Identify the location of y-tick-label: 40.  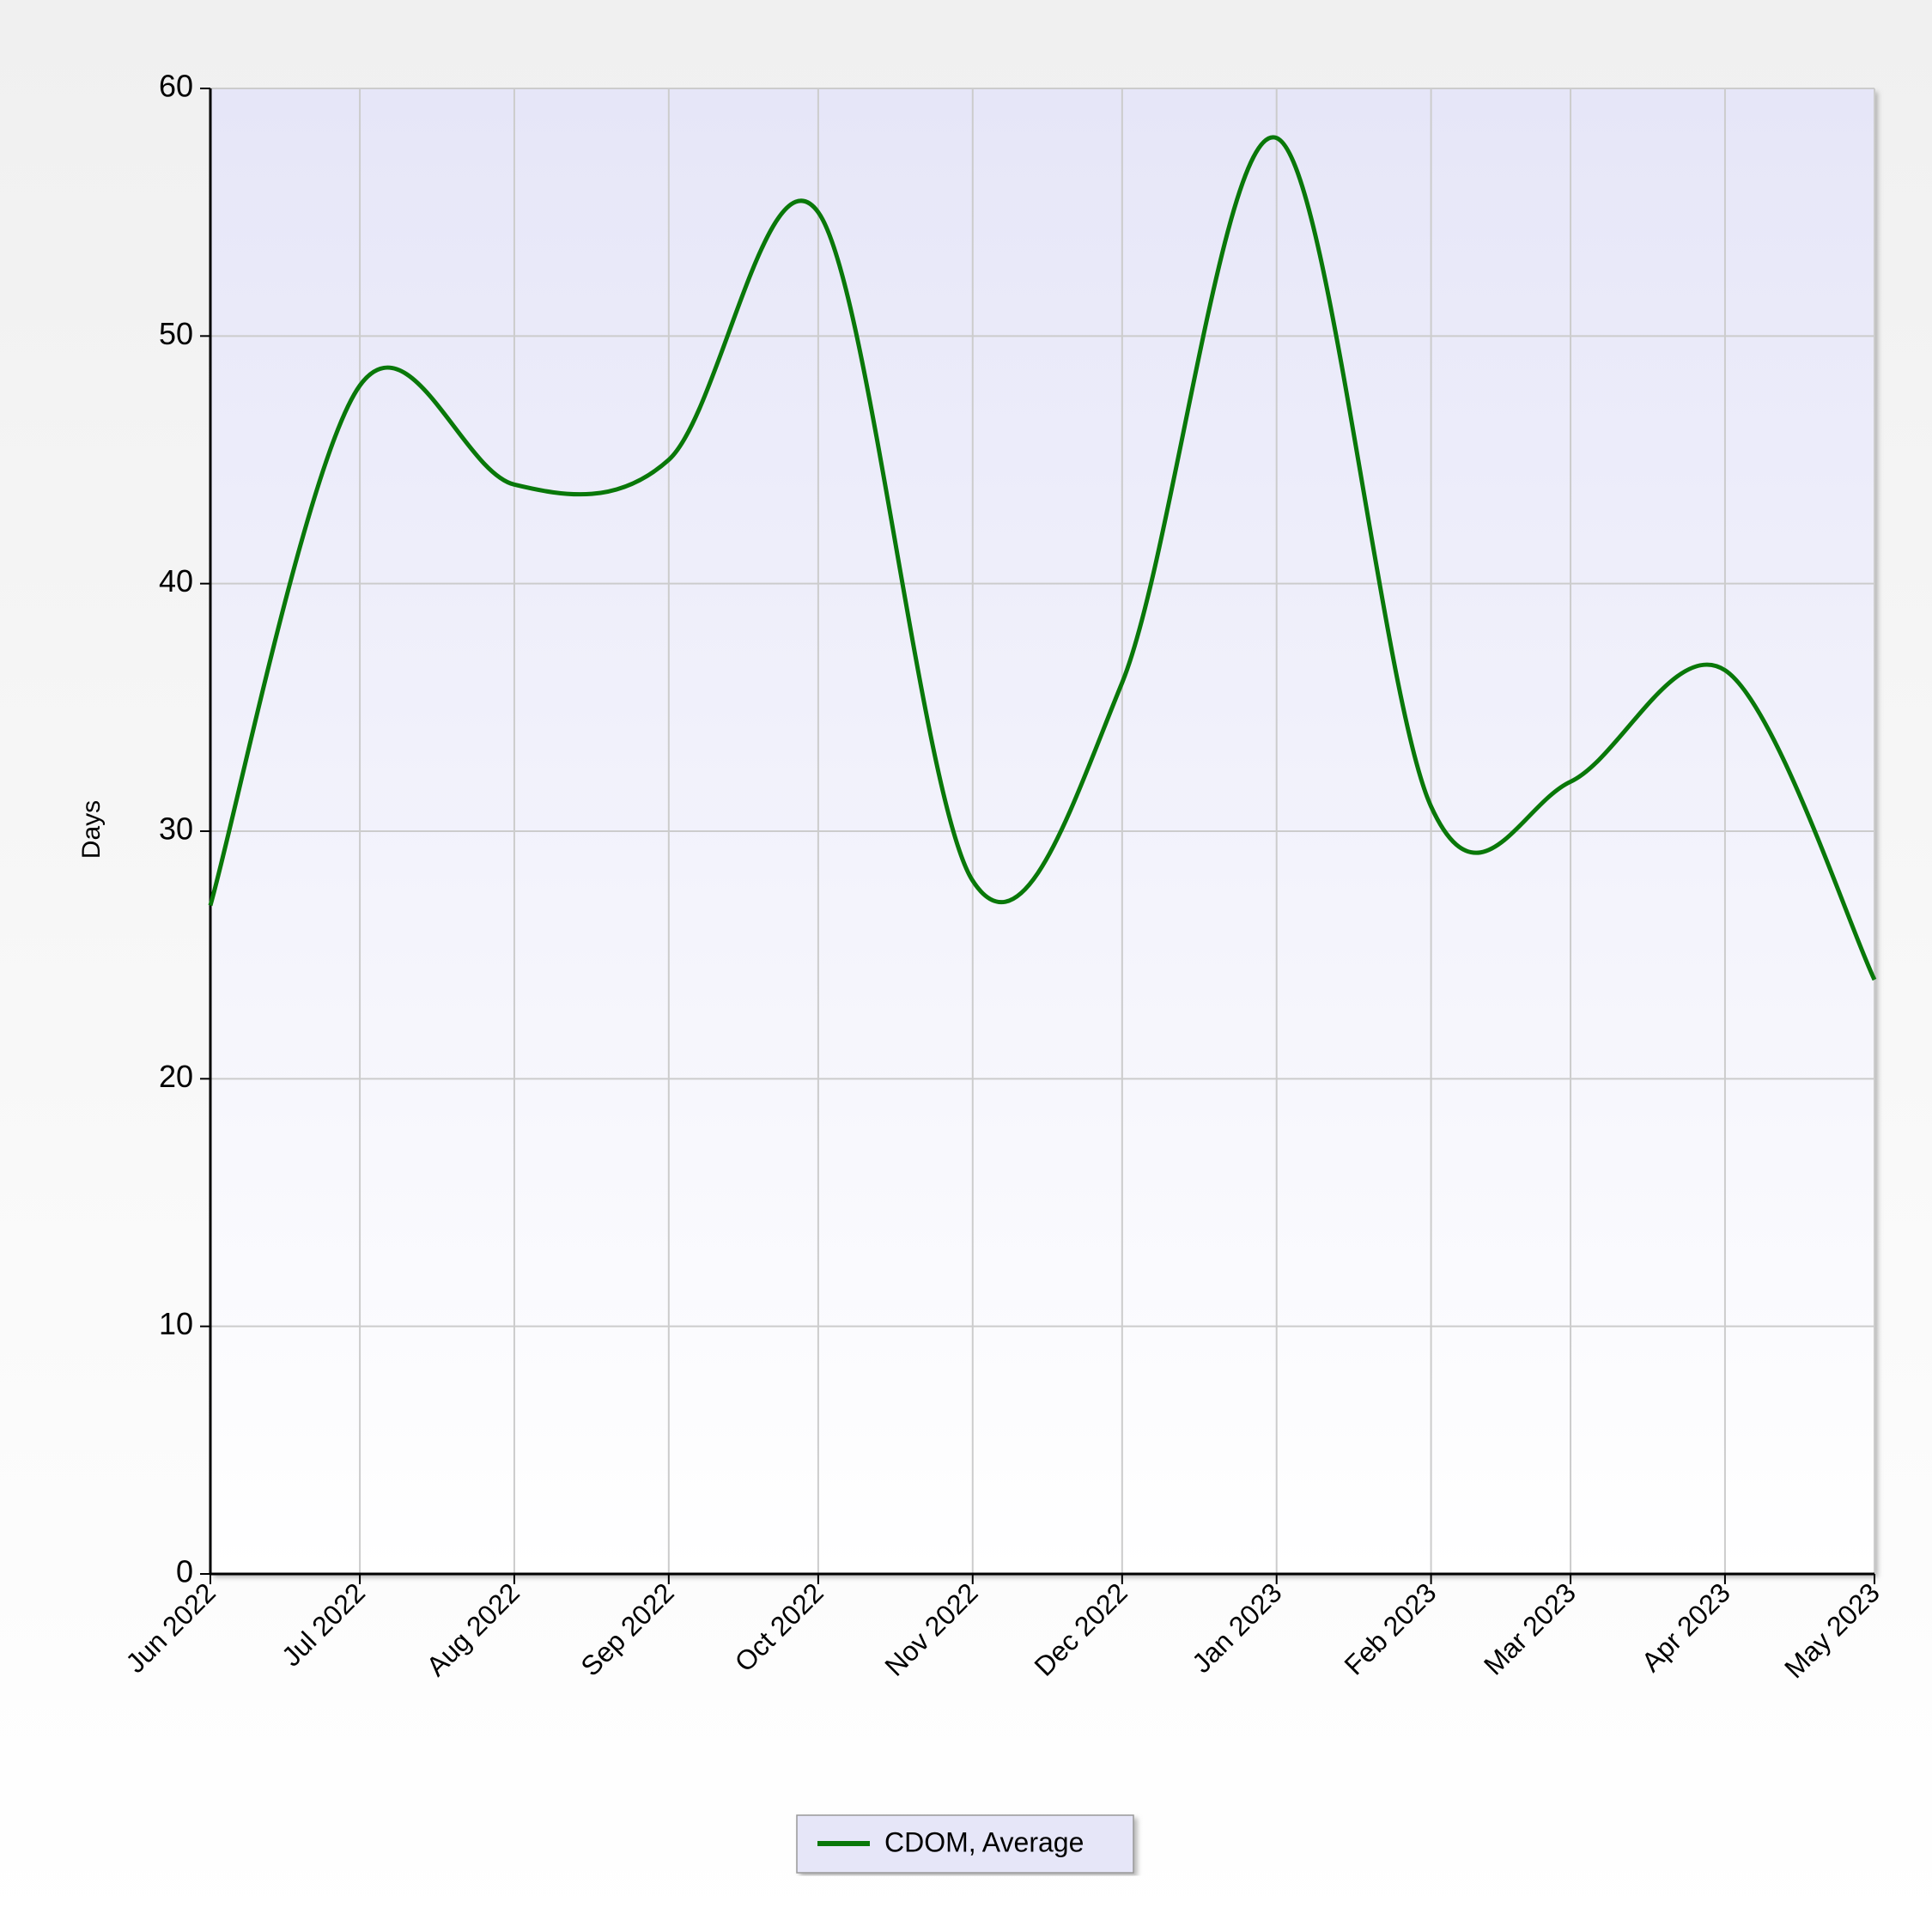
(176, 580).